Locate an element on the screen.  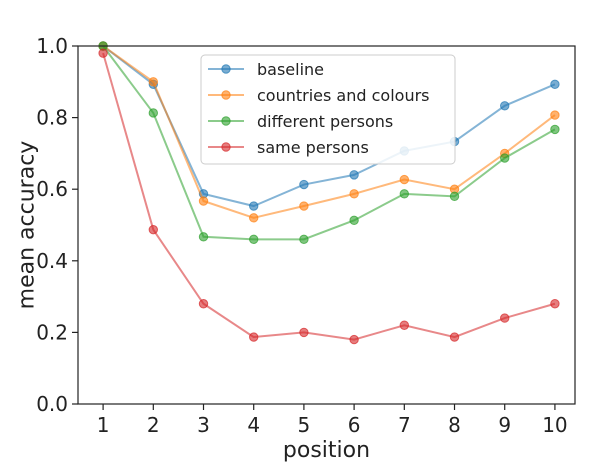
x-axis-ticks: 1 2 3 4 5 6 7 8 9 10 is located at coordinates (332, 420).